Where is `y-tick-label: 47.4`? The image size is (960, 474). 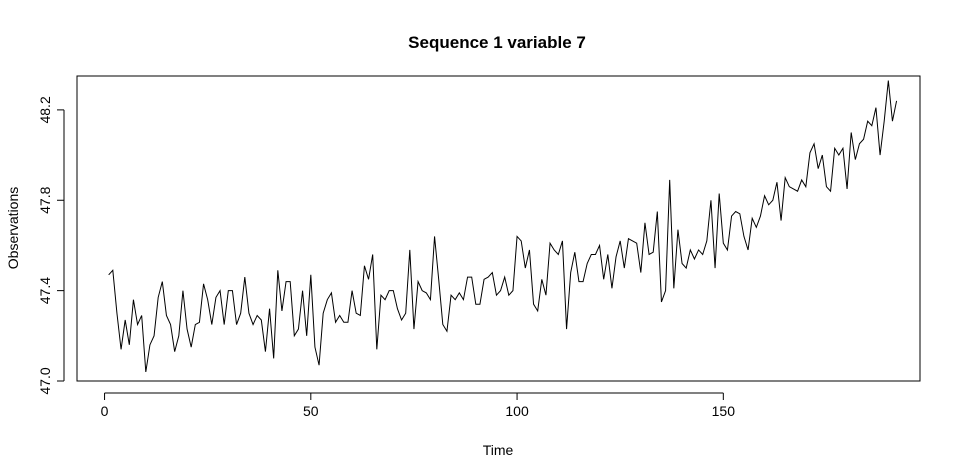
y-tick-label: 47.4 is located at coordinates (45, 290).